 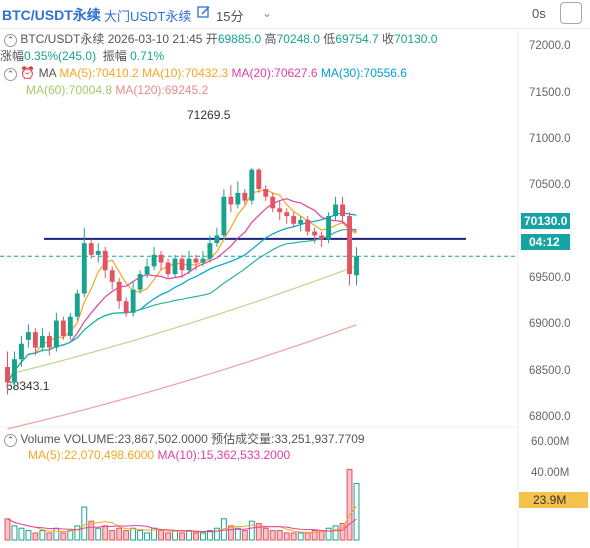 What do you see at coordinates (209, 115) in the screenshot?
I see `high-mark: 71269.5` at bounding box center [209, 115].